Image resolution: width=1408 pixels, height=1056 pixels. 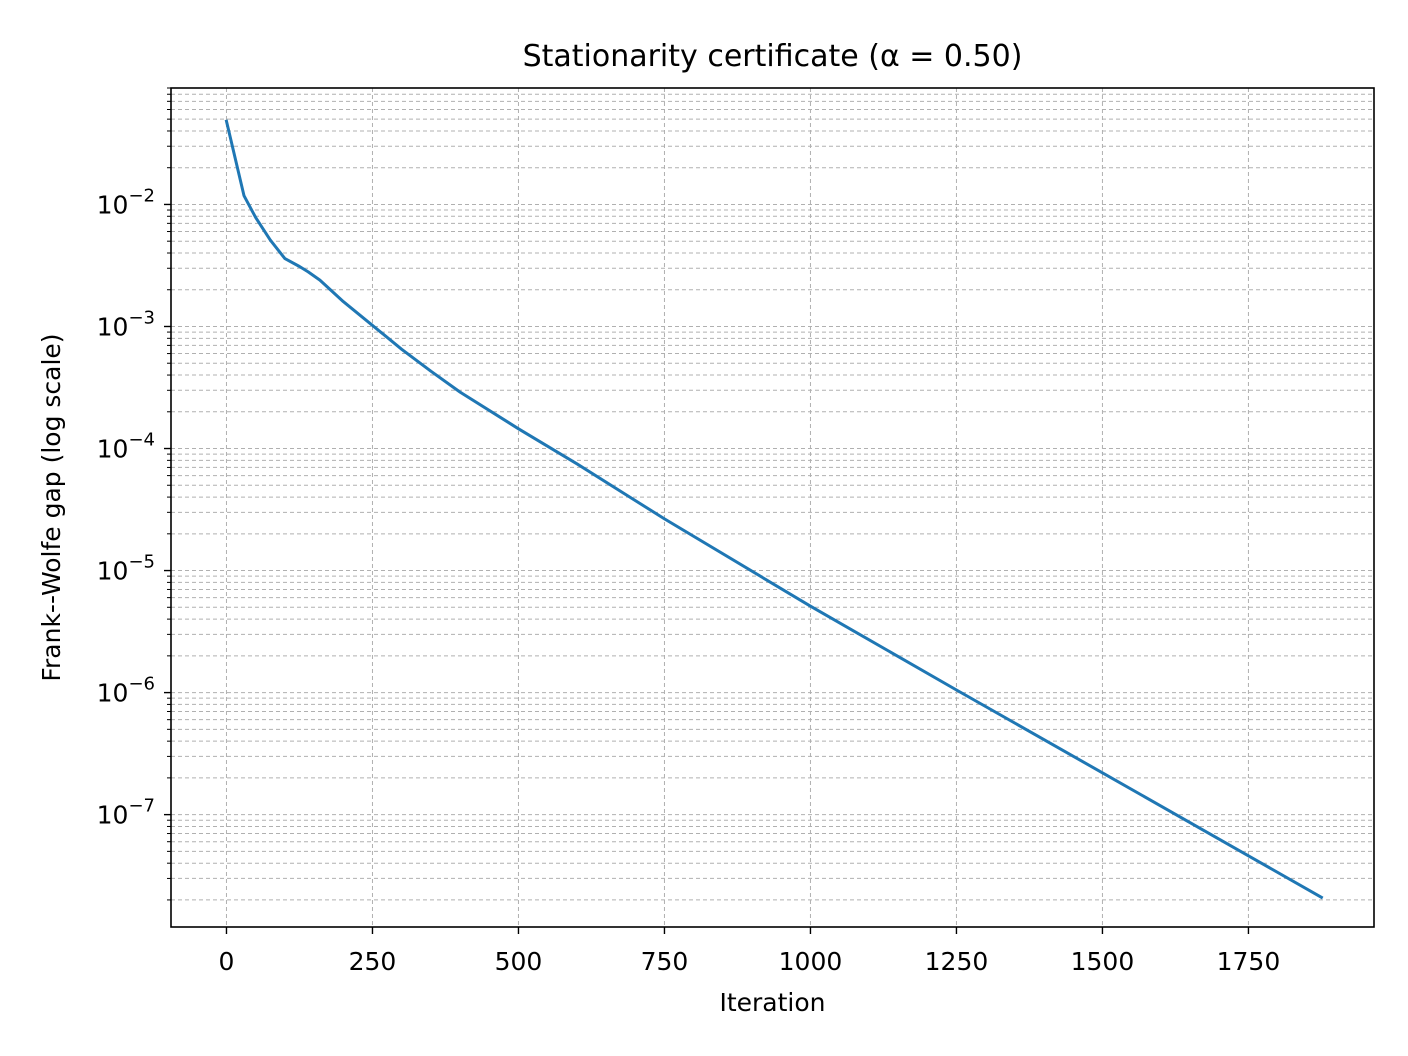 I want to click on x-tick-label: 0, so click(x=227, y=961).